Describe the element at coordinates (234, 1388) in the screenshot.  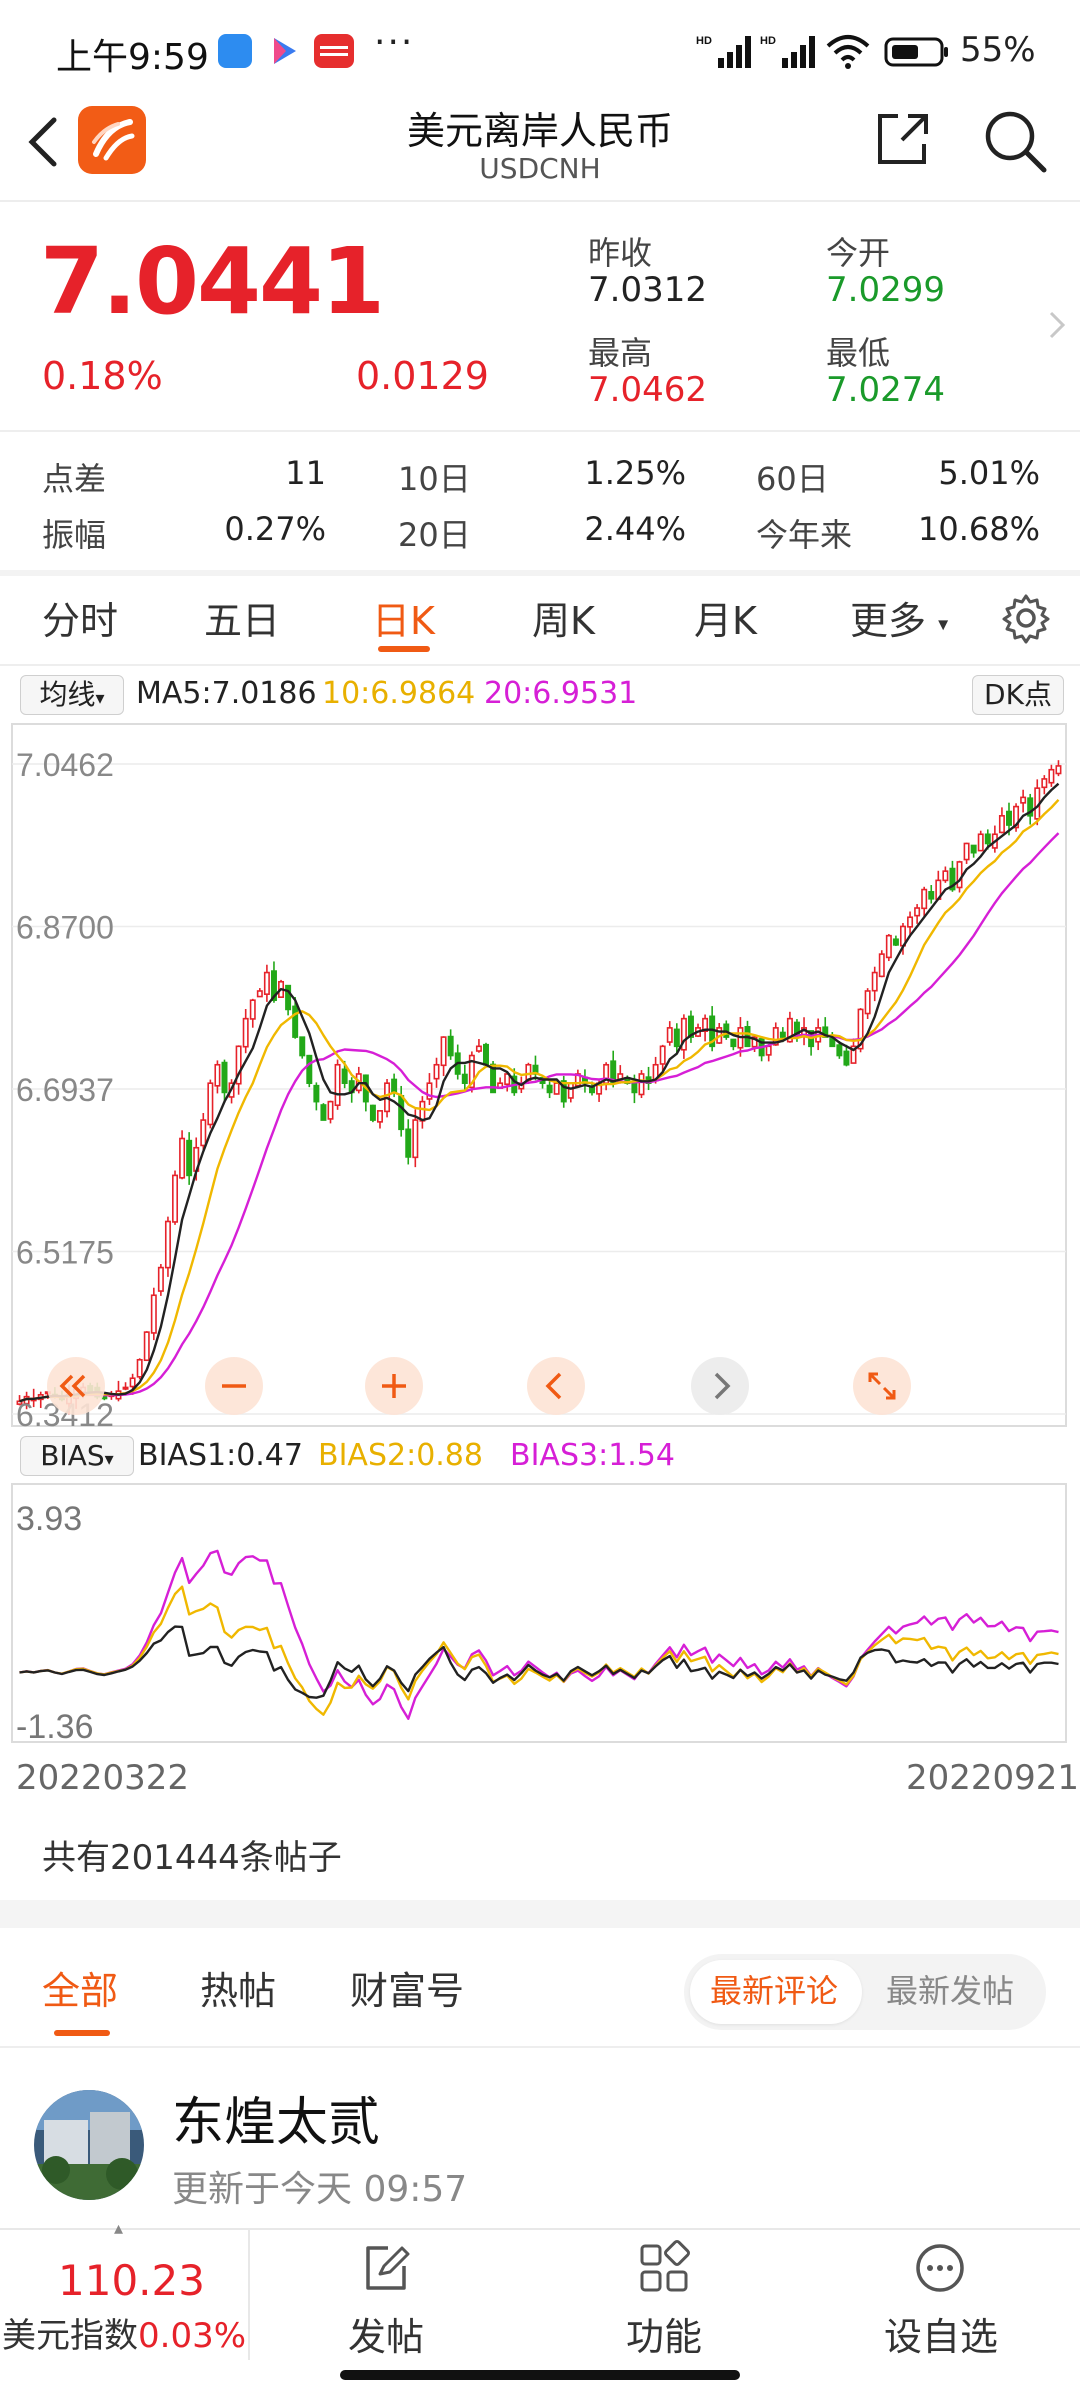
I see `zoom-out-icon` at that location.